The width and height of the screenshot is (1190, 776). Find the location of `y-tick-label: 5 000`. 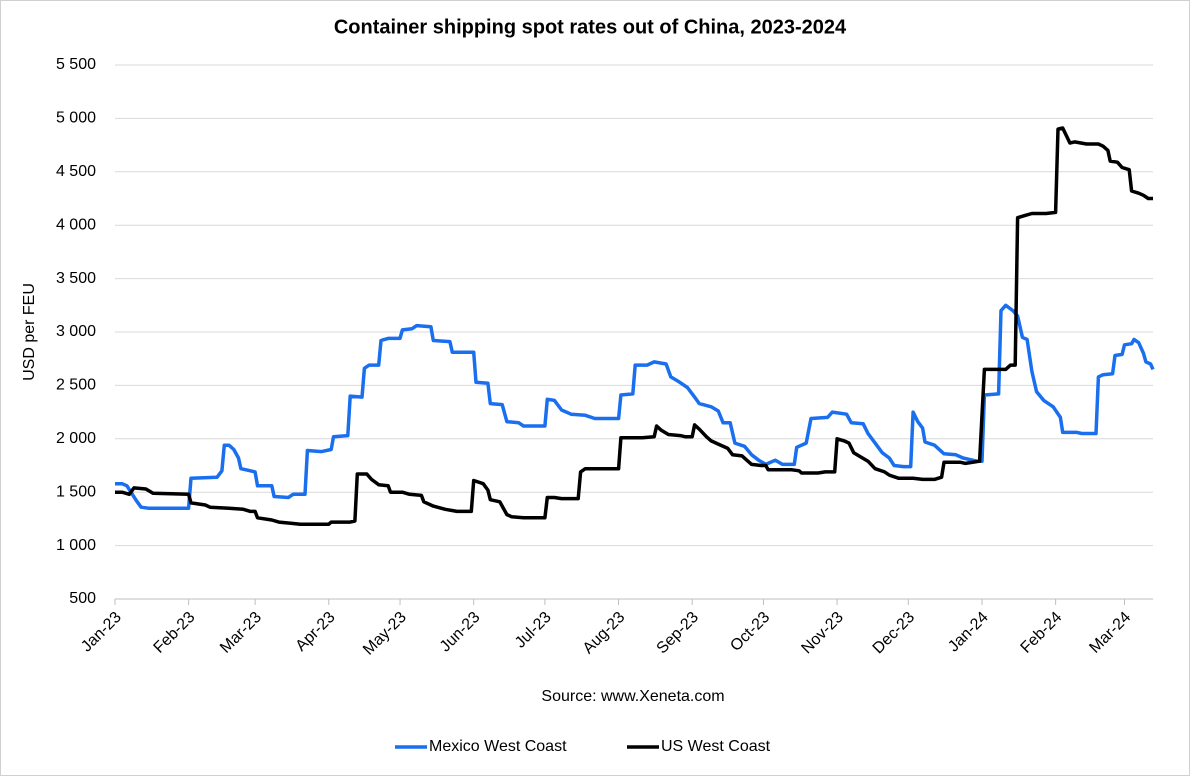

y-tick-label: 5 000 is located at coordinates (76, 118).